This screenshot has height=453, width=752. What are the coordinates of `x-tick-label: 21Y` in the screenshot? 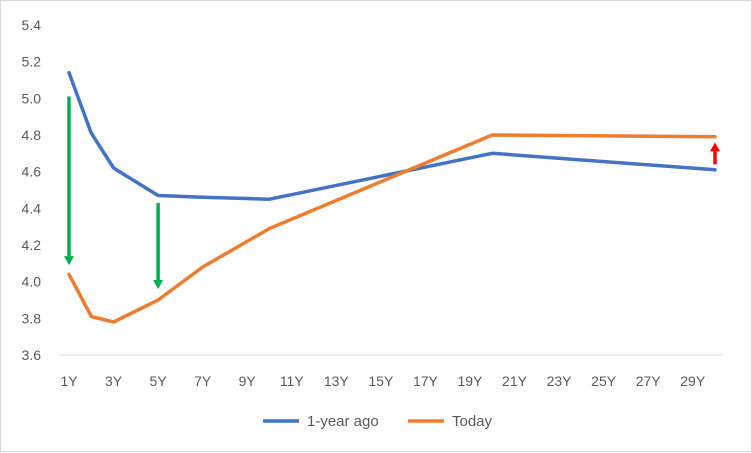 It's located at (515, 381).